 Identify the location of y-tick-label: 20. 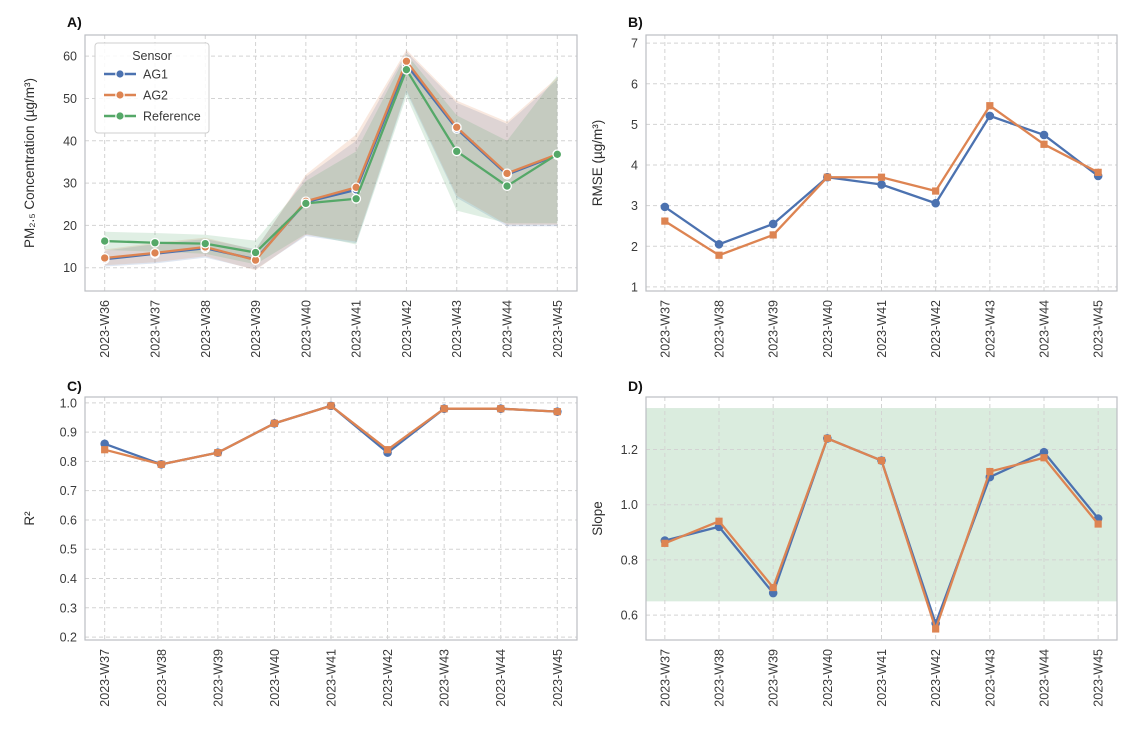
(70, 226).